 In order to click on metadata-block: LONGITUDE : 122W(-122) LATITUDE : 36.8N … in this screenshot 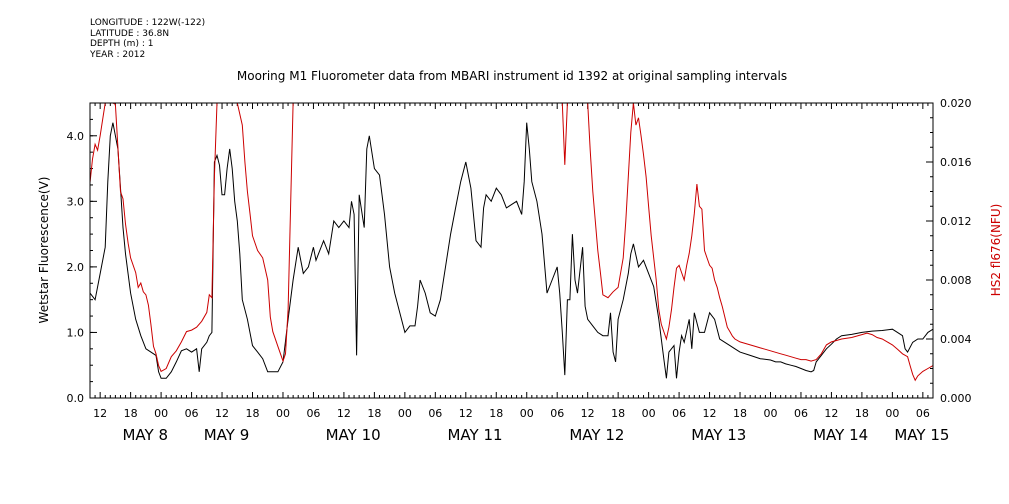, I will do `click(147, 39)`.